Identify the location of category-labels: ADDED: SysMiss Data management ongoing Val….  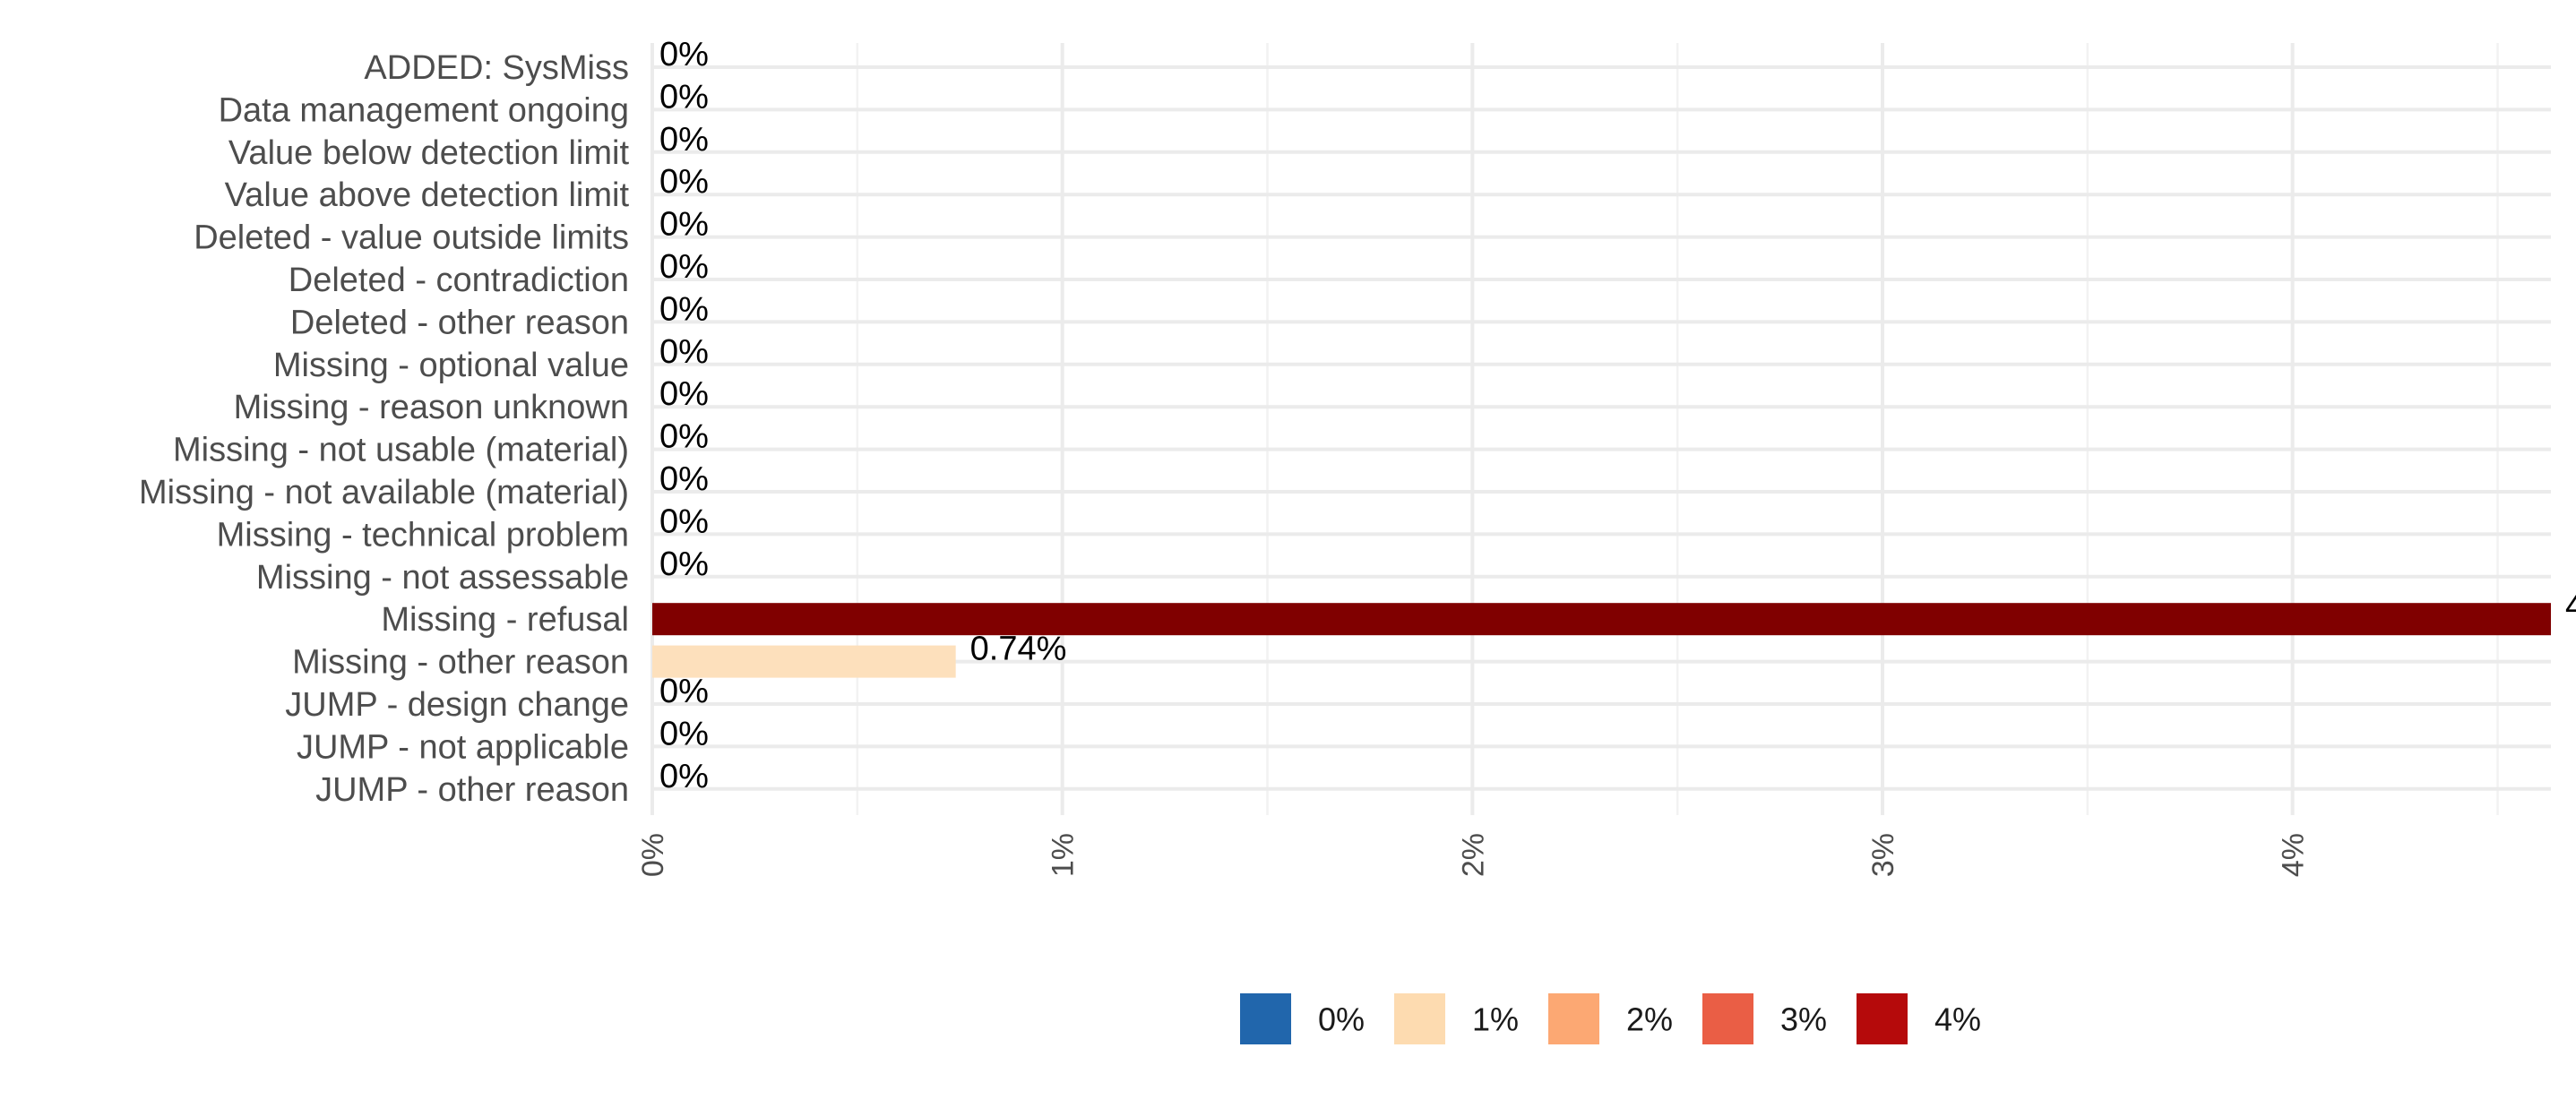
(384, 429).